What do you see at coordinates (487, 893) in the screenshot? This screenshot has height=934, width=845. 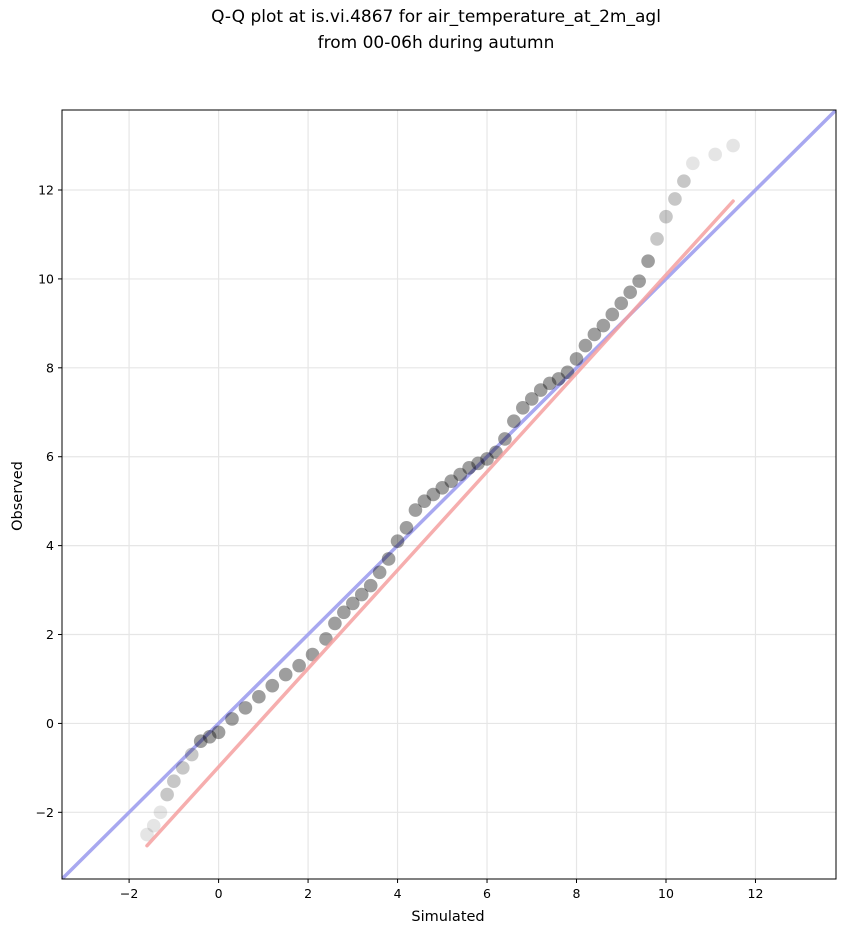 I see `x-tick-label: 6` at bounding box center [487, 893].